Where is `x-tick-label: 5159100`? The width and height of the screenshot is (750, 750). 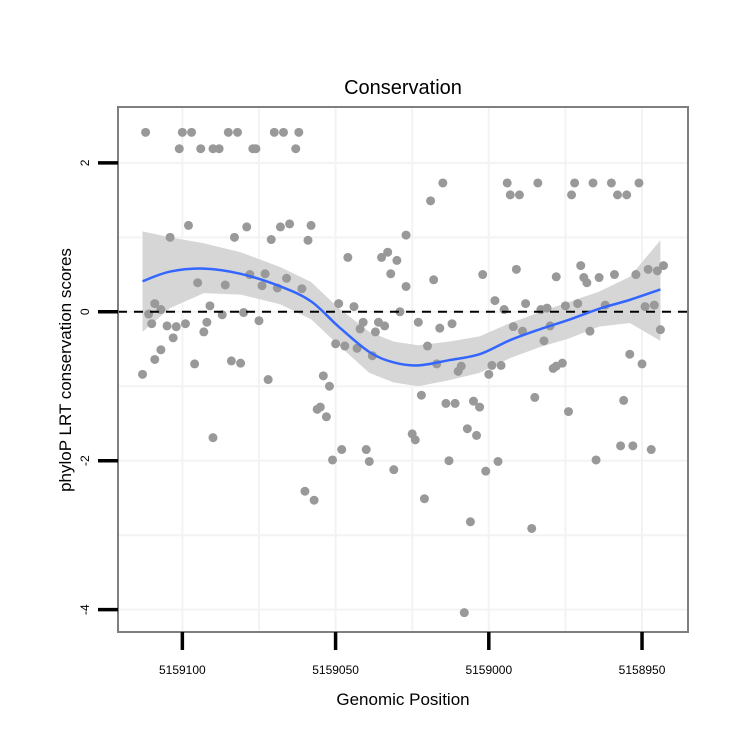
x-tick-label: 5159100 is located at coordinates (182, 670).